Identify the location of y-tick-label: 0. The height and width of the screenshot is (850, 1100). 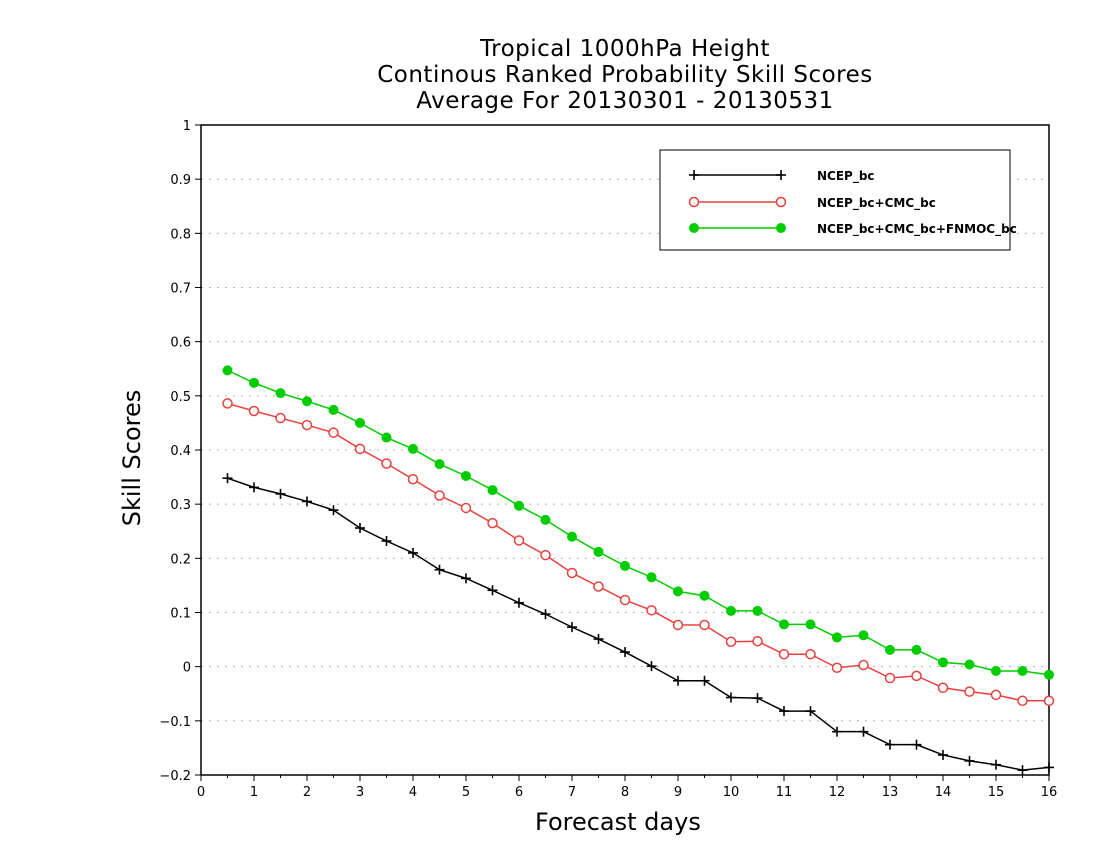
(187, 668).